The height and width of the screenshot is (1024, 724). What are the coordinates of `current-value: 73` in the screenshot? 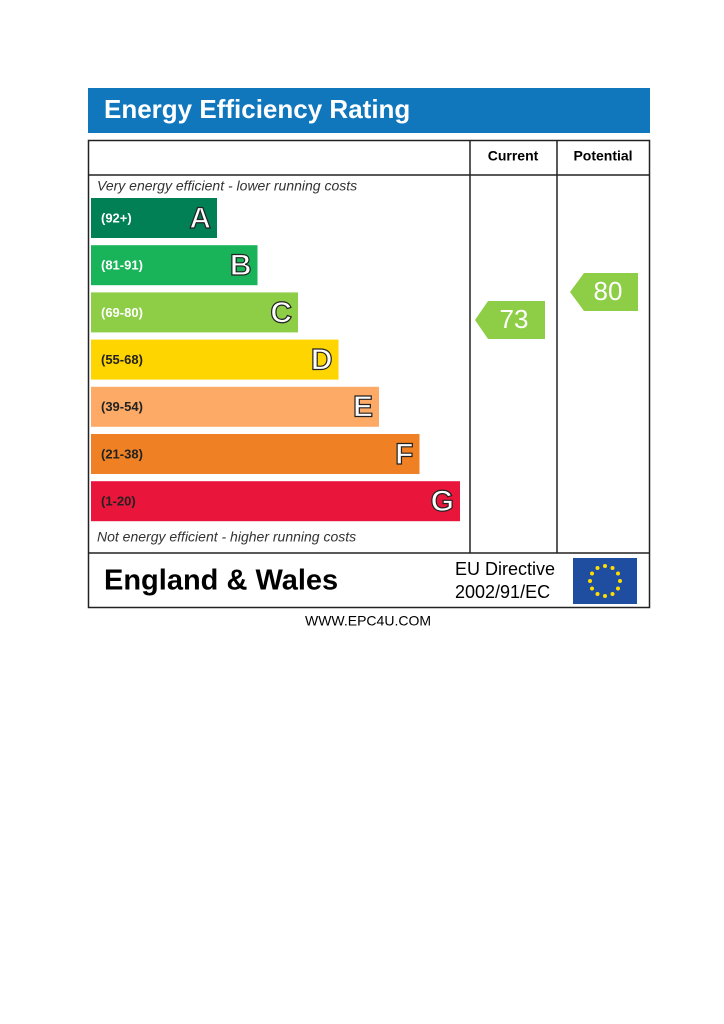 It's located at (514, 319).